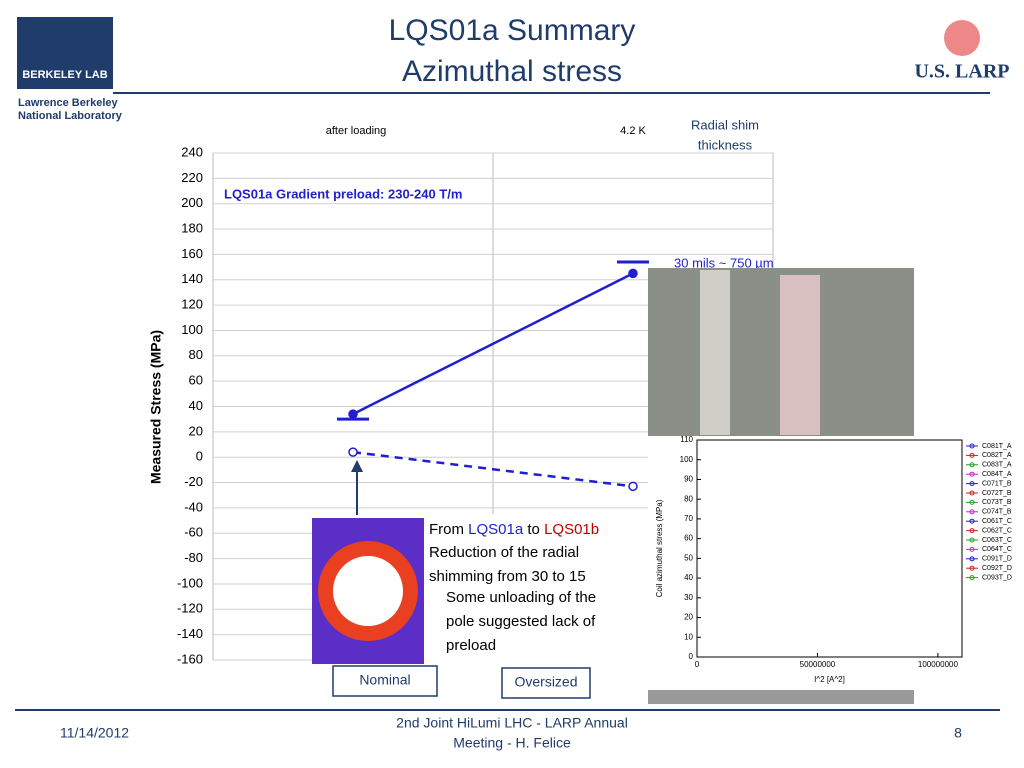  What do you see at coordinates (507, 576) in the screenshot?
I see `textbox-line: shimming from 30 to 15` at bounding box center [507, 576].